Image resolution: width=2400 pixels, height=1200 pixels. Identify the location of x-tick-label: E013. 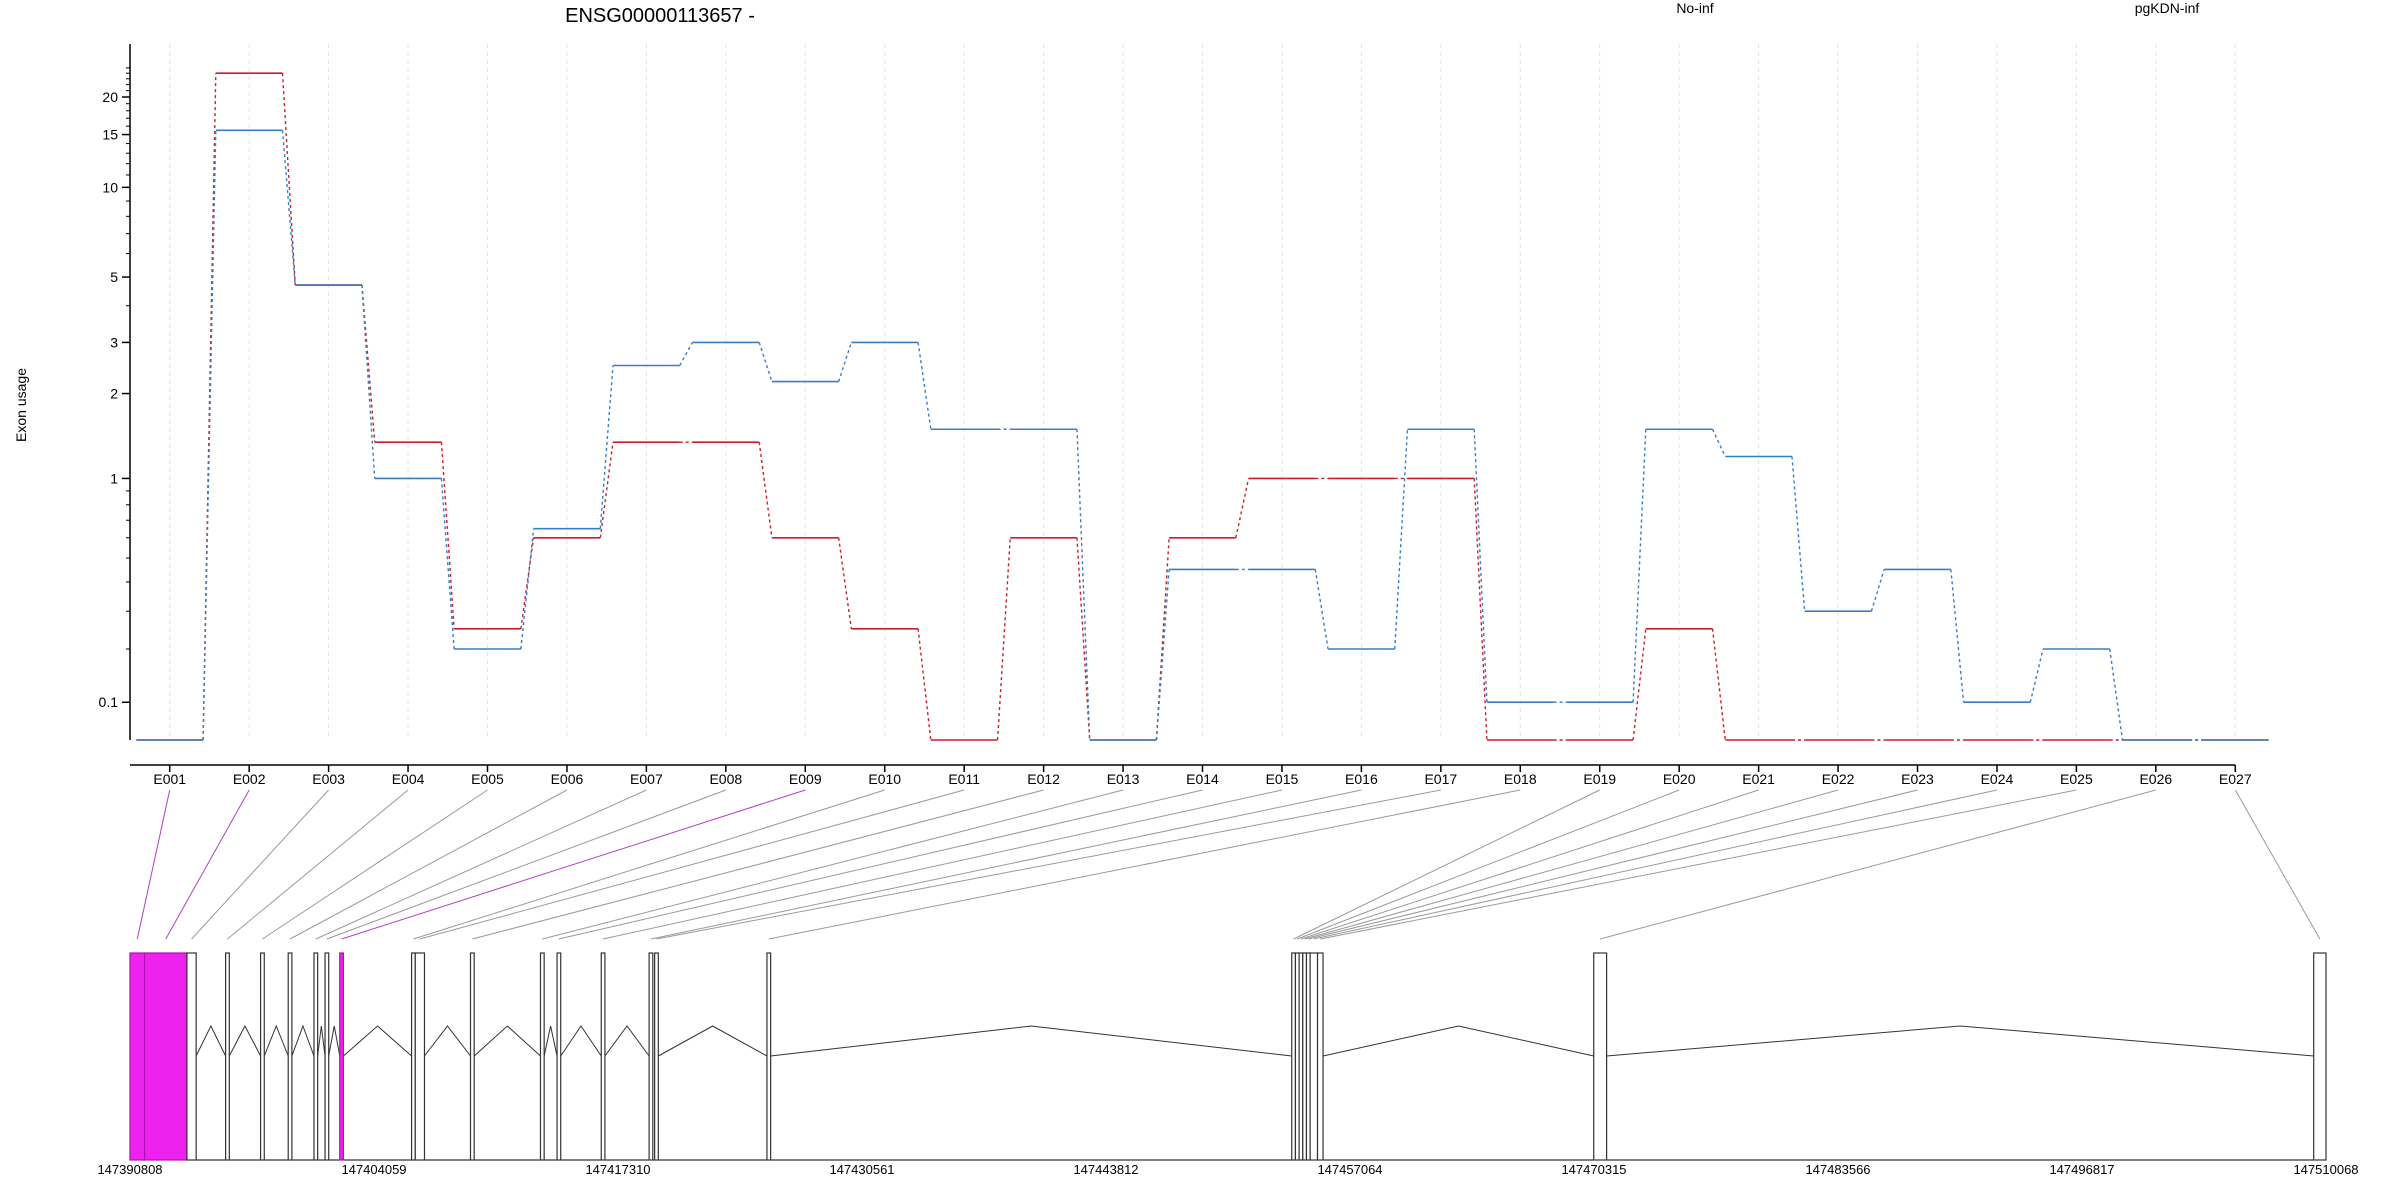
(1123, 779).